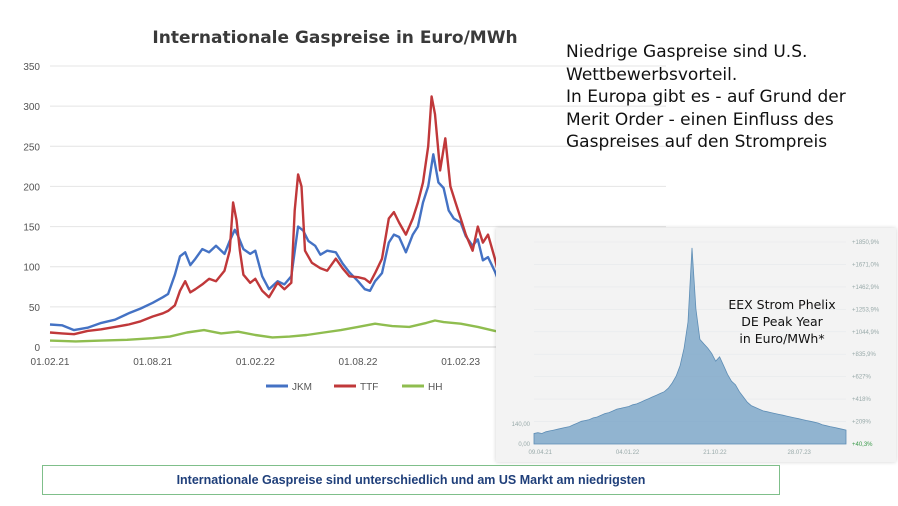 This screenshot has width=898, height=506. I want to click on inset-label-line: in Euro/MWh*, so click(782, 338).